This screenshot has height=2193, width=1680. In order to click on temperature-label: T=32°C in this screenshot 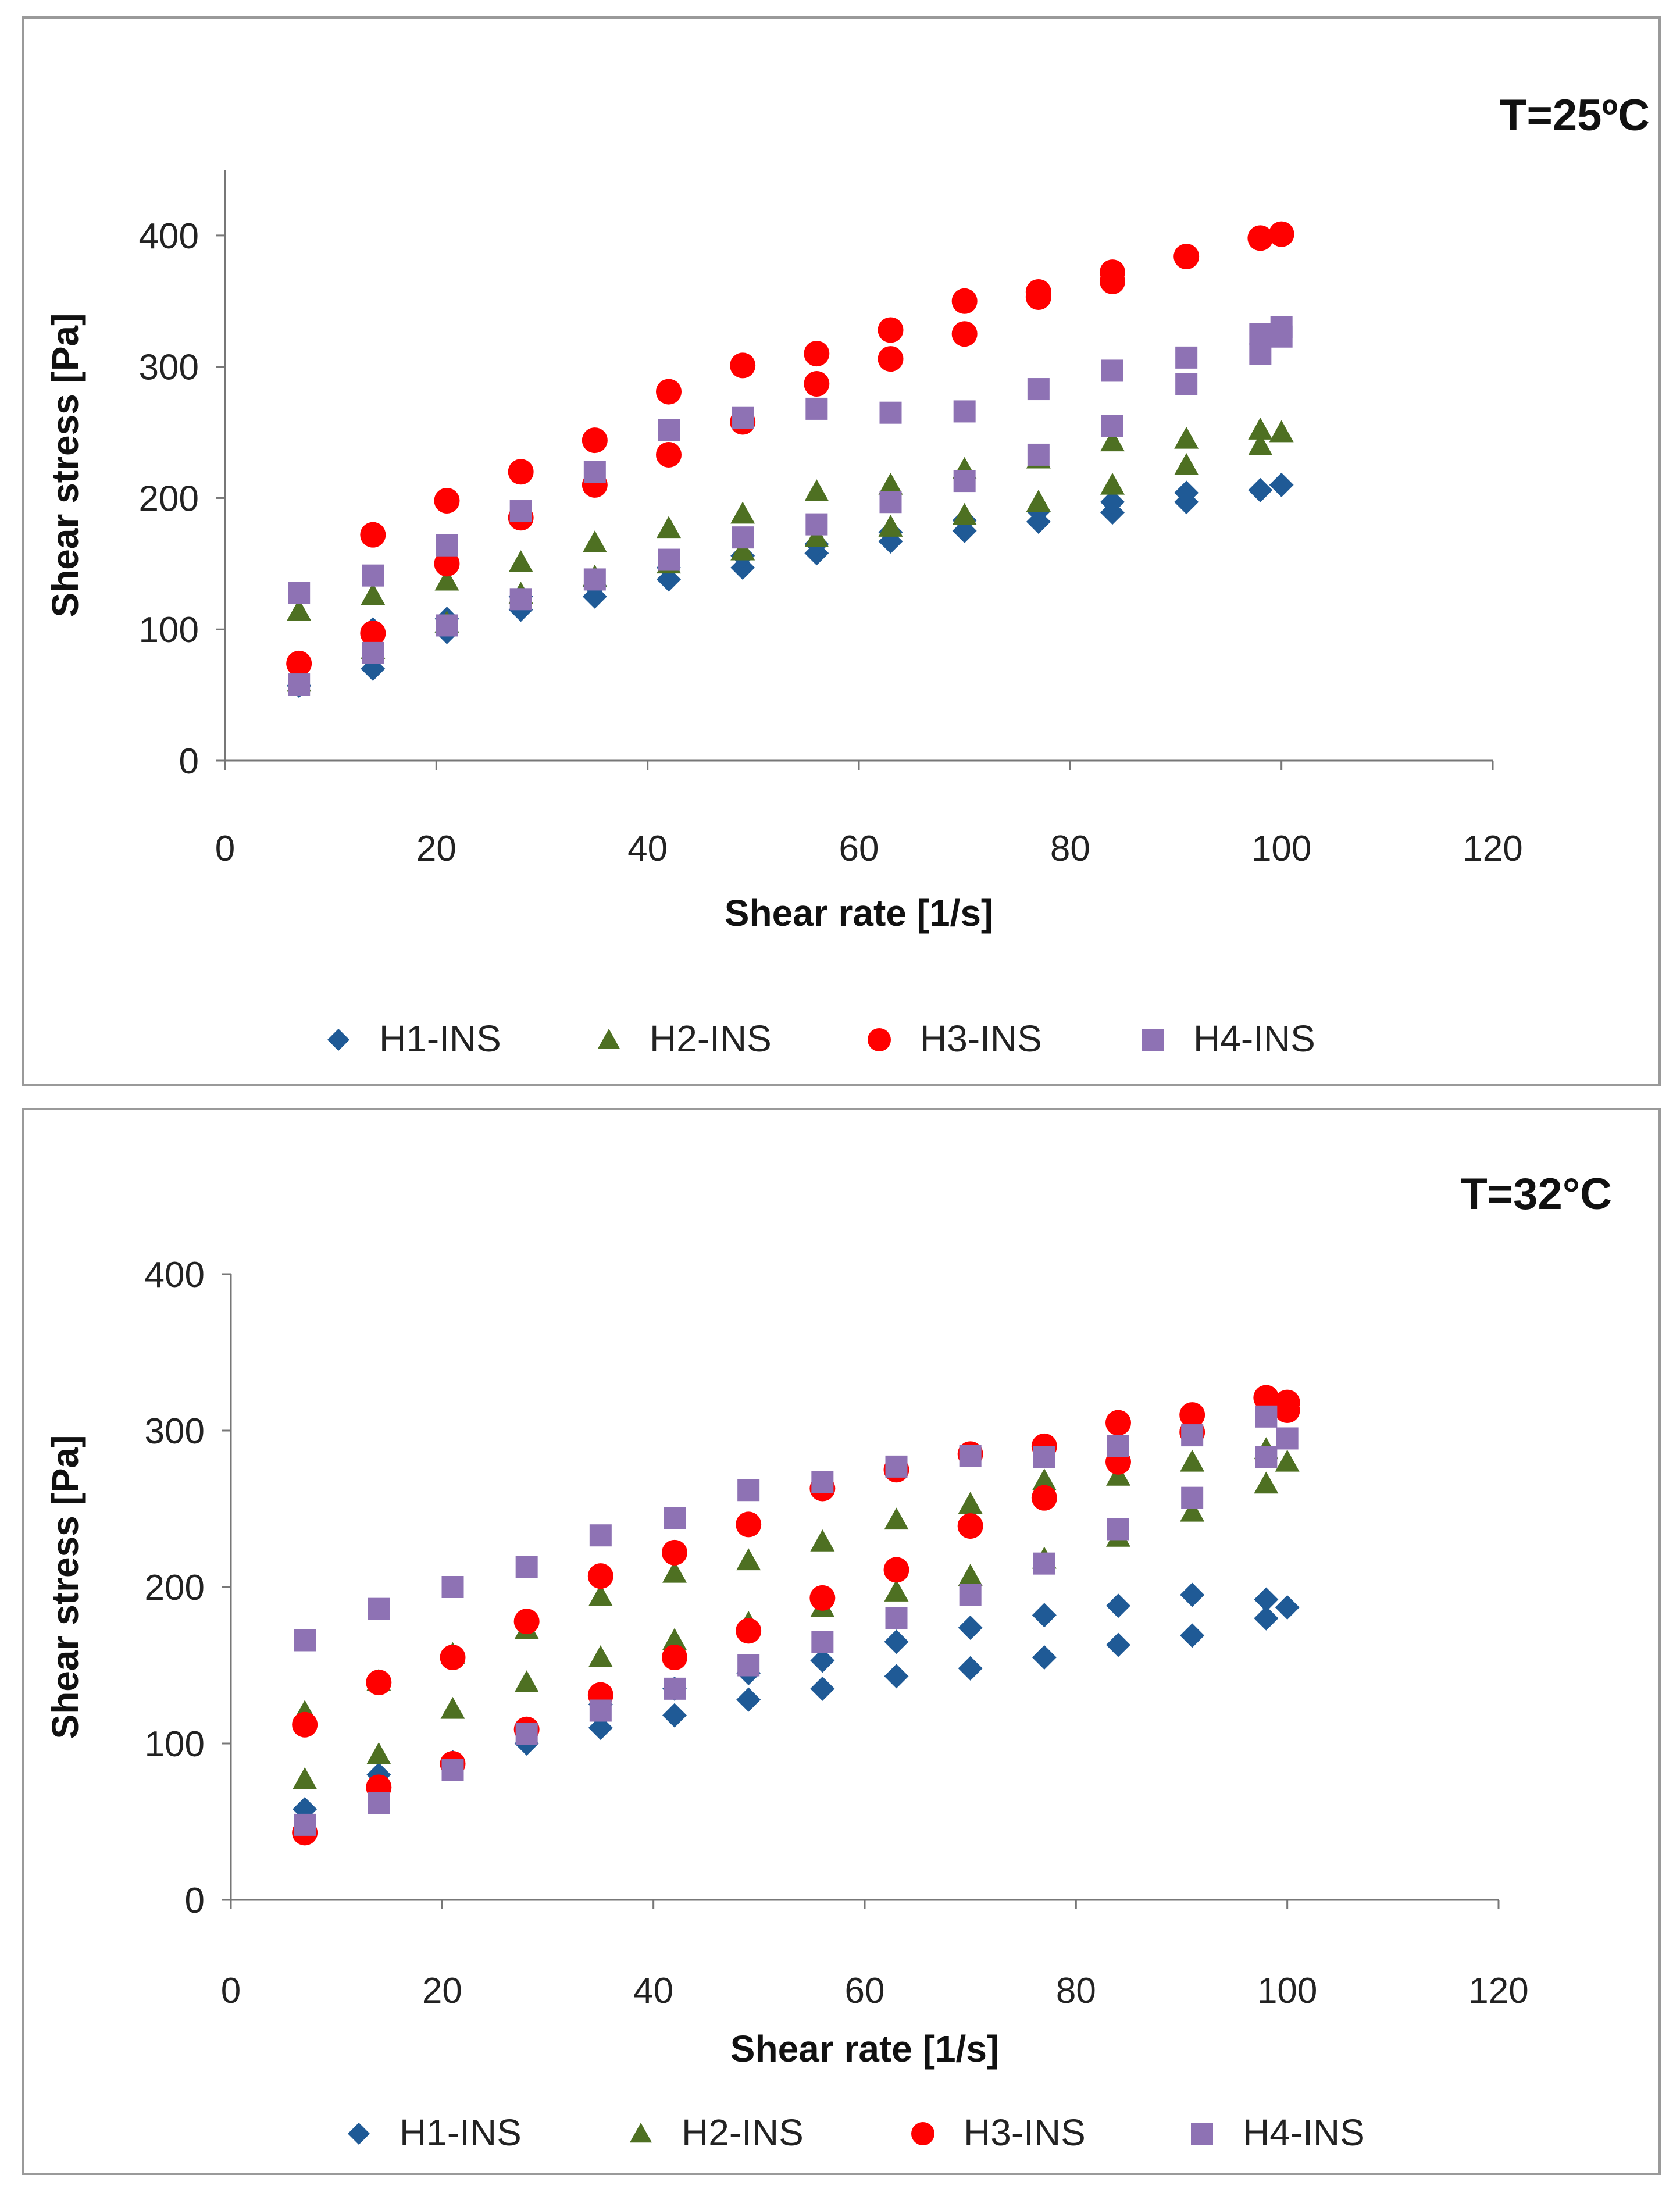, I will do `click(1536, 1194)`.